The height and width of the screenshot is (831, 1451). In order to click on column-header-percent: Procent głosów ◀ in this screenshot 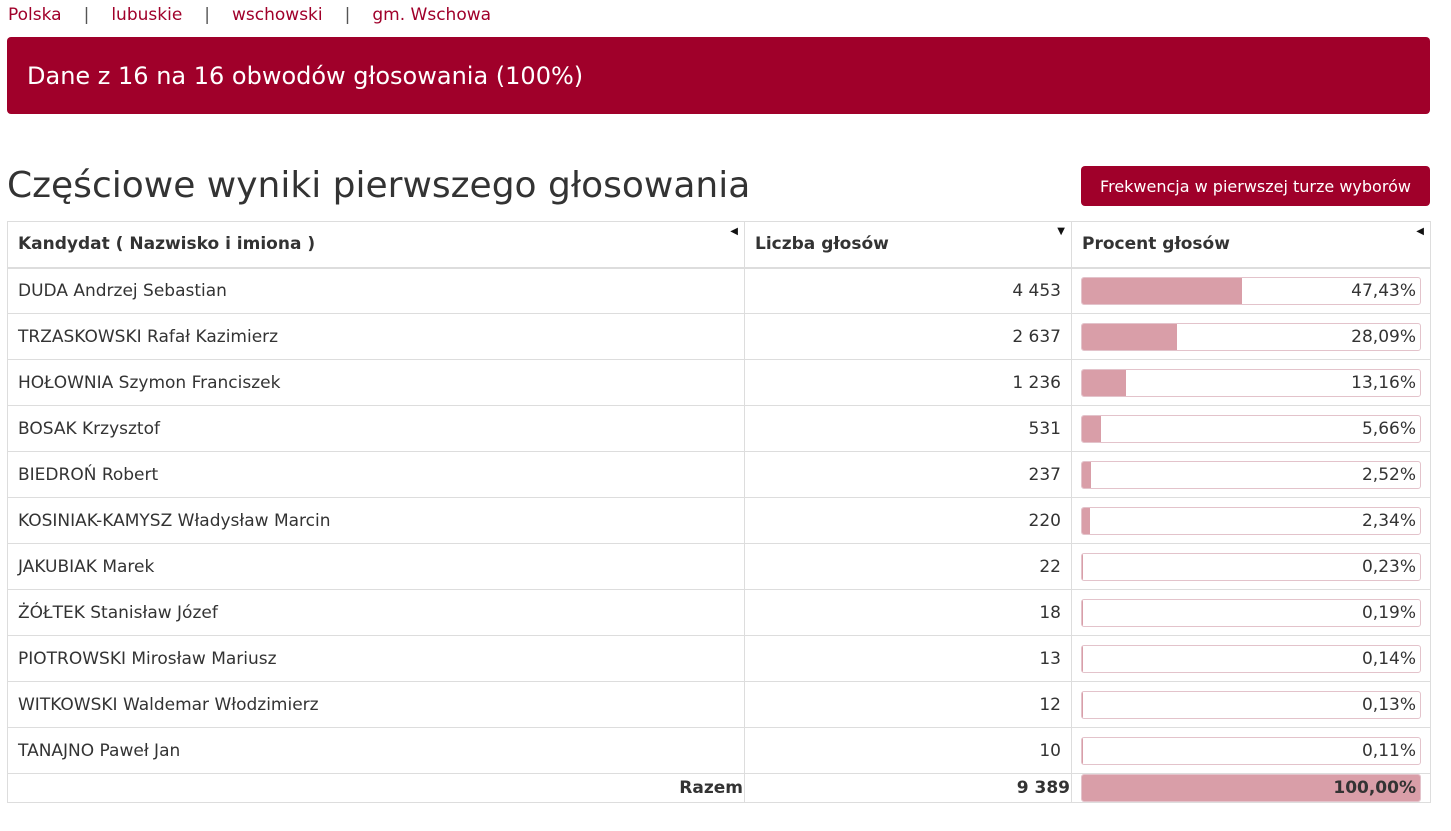, I will do `click(1251, 245)`.